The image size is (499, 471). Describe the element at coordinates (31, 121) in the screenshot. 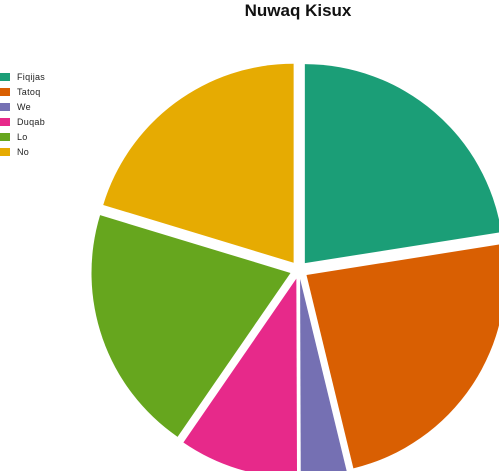

I see `legend-label: Duqab` at that location.